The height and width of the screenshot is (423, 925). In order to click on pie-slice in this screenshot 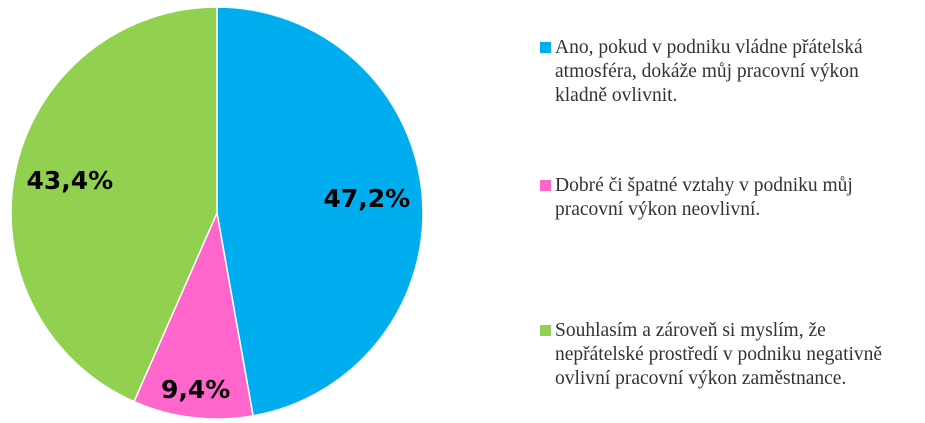, I will do `click(193, 315)`.